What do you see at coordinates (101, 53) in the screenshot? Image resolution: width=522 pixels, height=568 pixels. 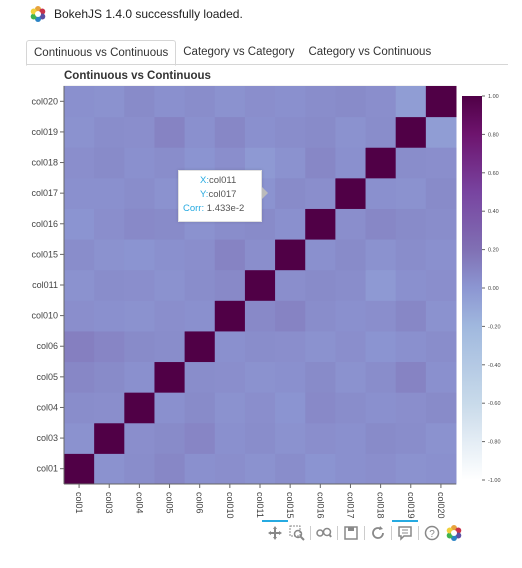 I see `tab-continuous-vs-continuous: Continuous vs Continuous` at bounding box center [101, 53].